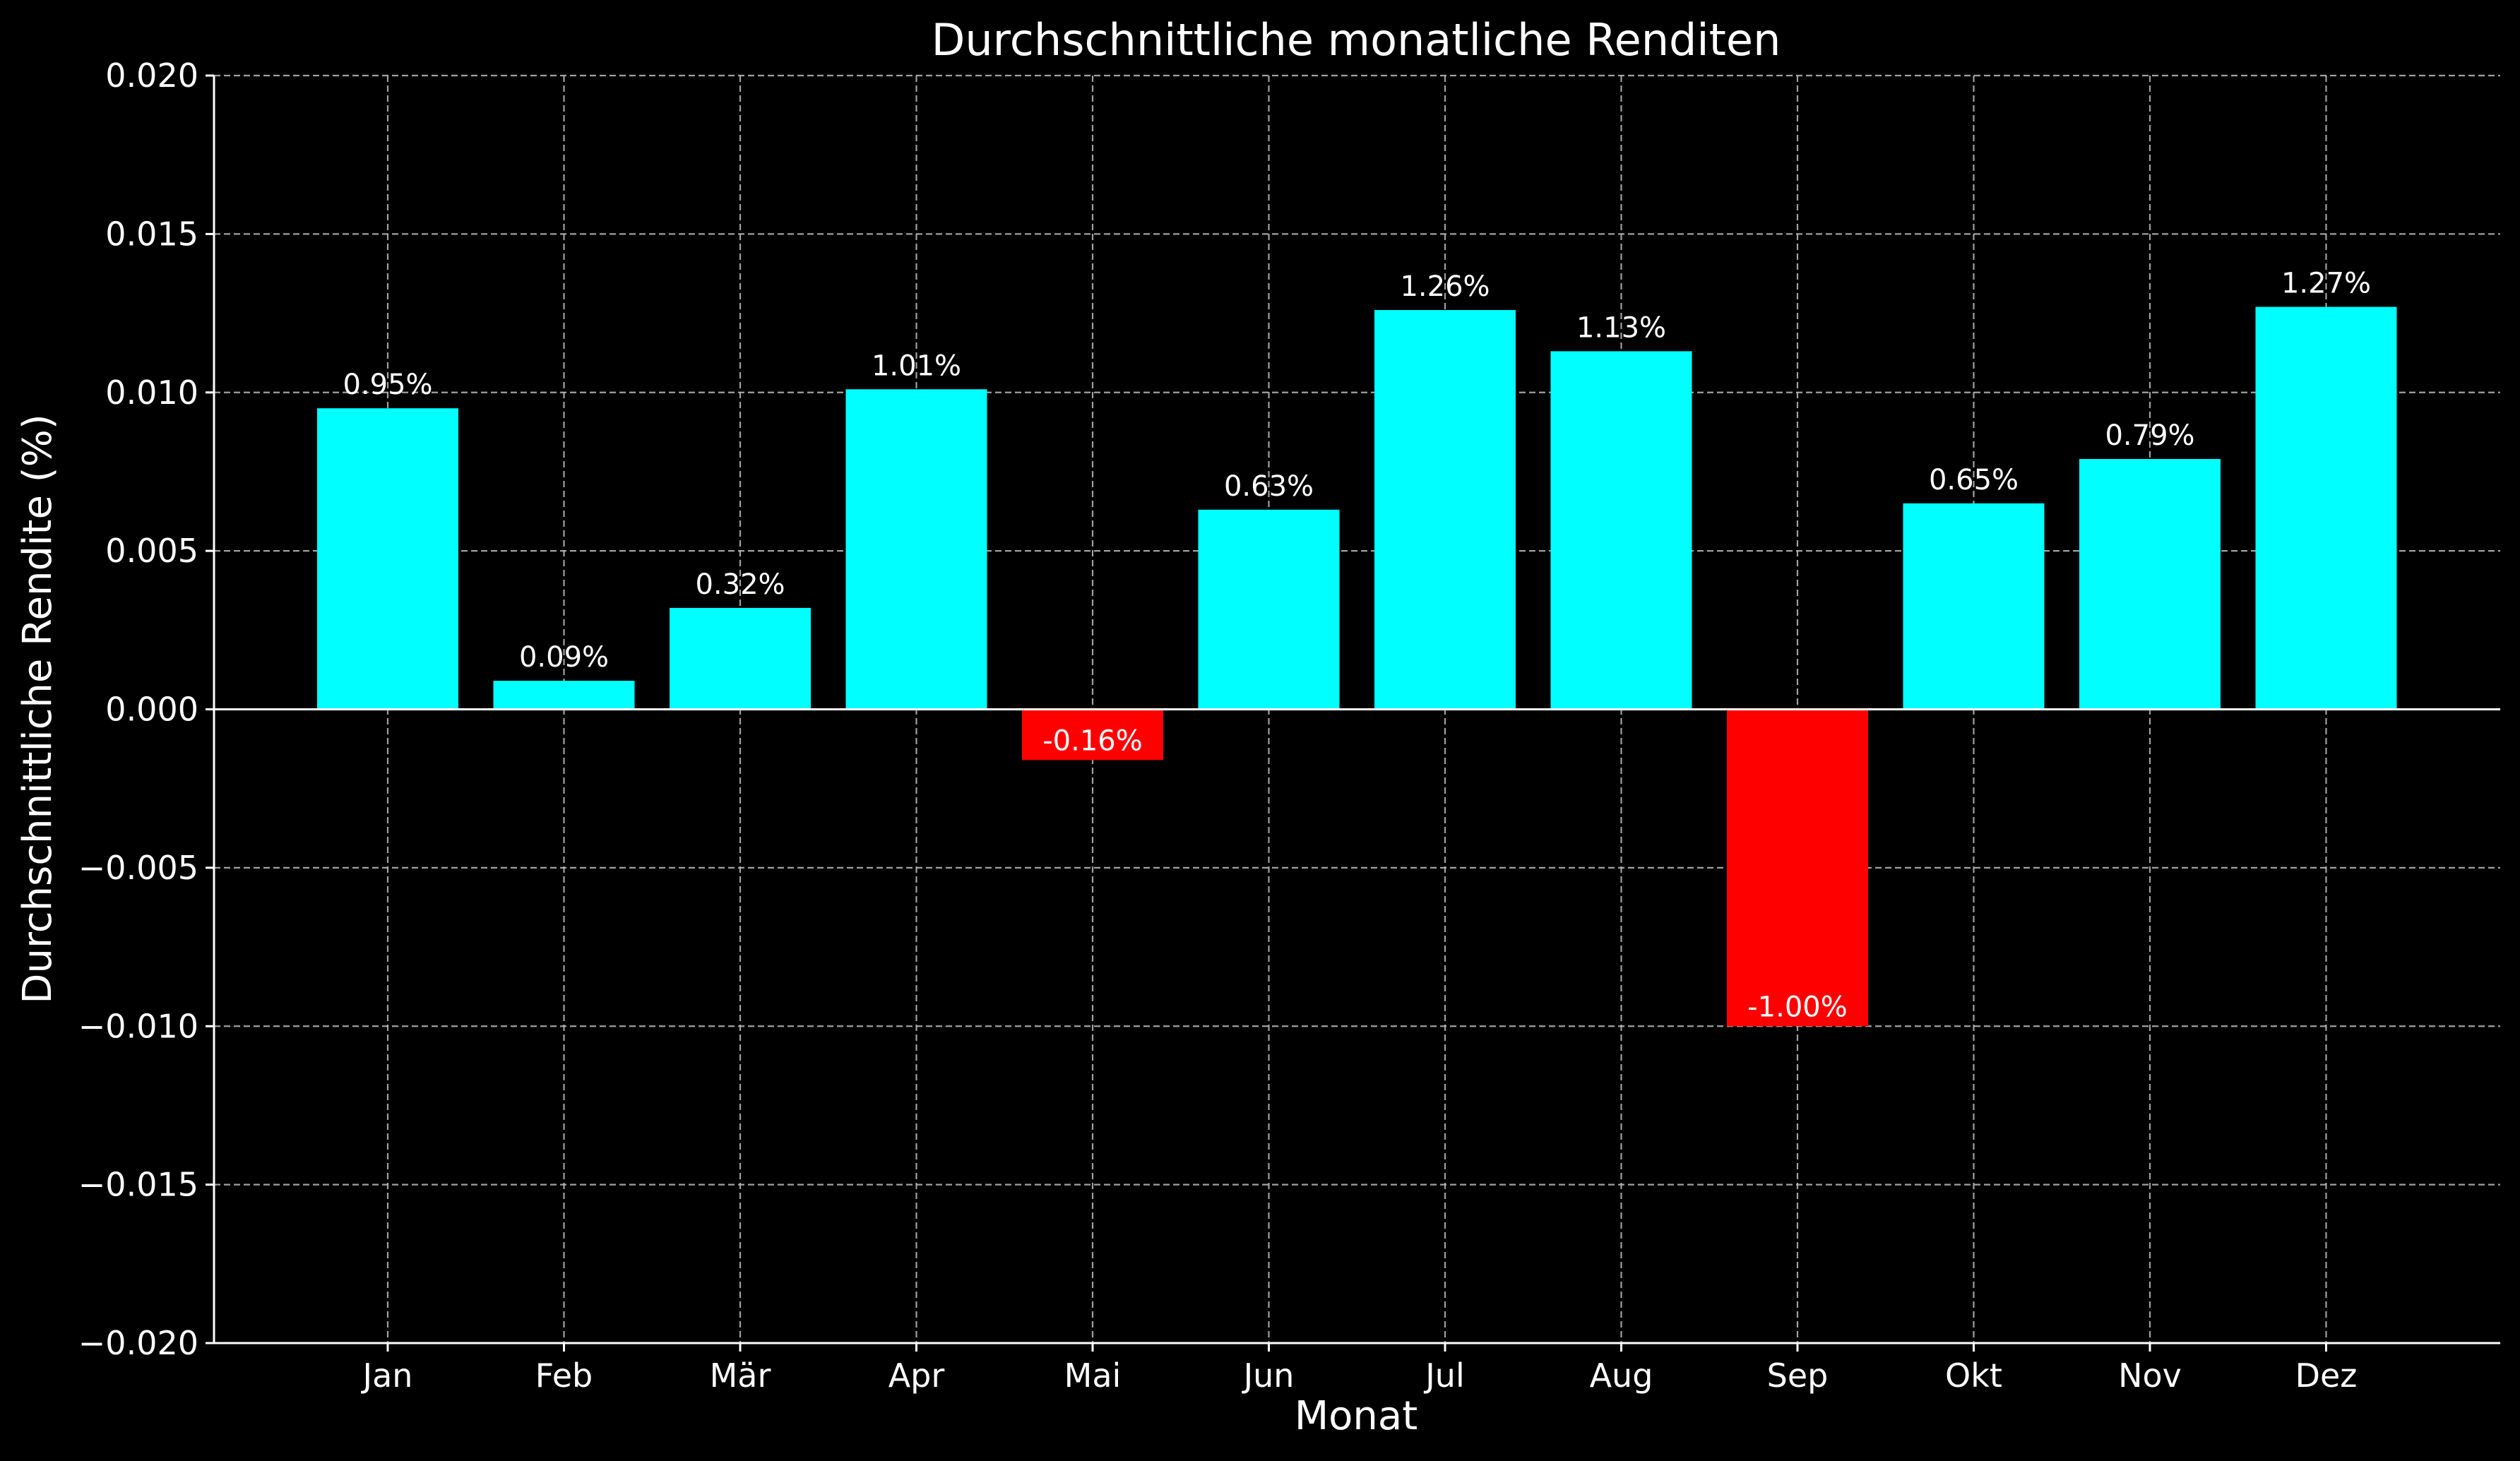 This screenshot has width=2520, height=1461. I want to click on bar-Okt, so click(1974, 606).